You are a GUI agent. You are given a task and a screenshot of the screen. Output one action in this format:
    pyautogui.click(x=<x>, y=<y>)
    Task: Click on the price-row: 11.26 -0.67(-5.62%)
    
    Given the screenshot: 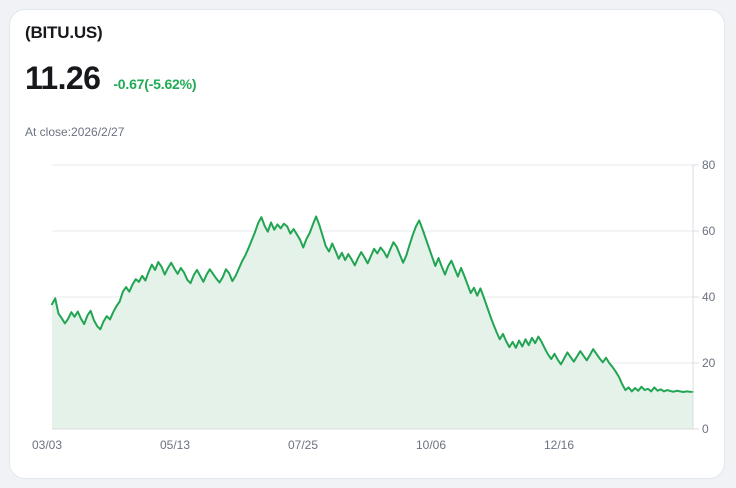 What is the action you would take?
    pyautogui.click(x=111, y=78)
    